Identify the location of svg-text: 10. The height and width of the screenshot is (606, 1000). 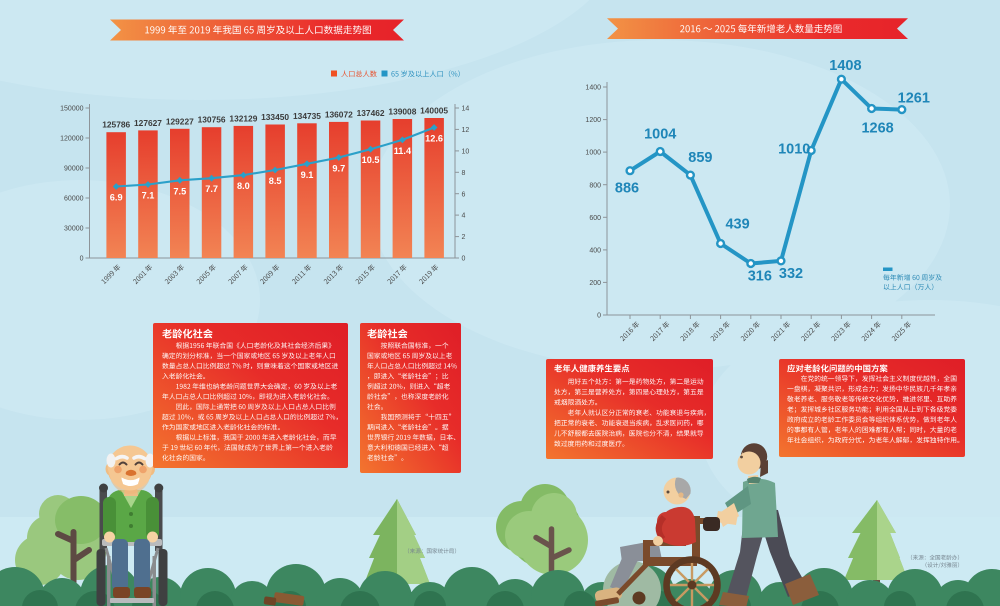
(466, 152).